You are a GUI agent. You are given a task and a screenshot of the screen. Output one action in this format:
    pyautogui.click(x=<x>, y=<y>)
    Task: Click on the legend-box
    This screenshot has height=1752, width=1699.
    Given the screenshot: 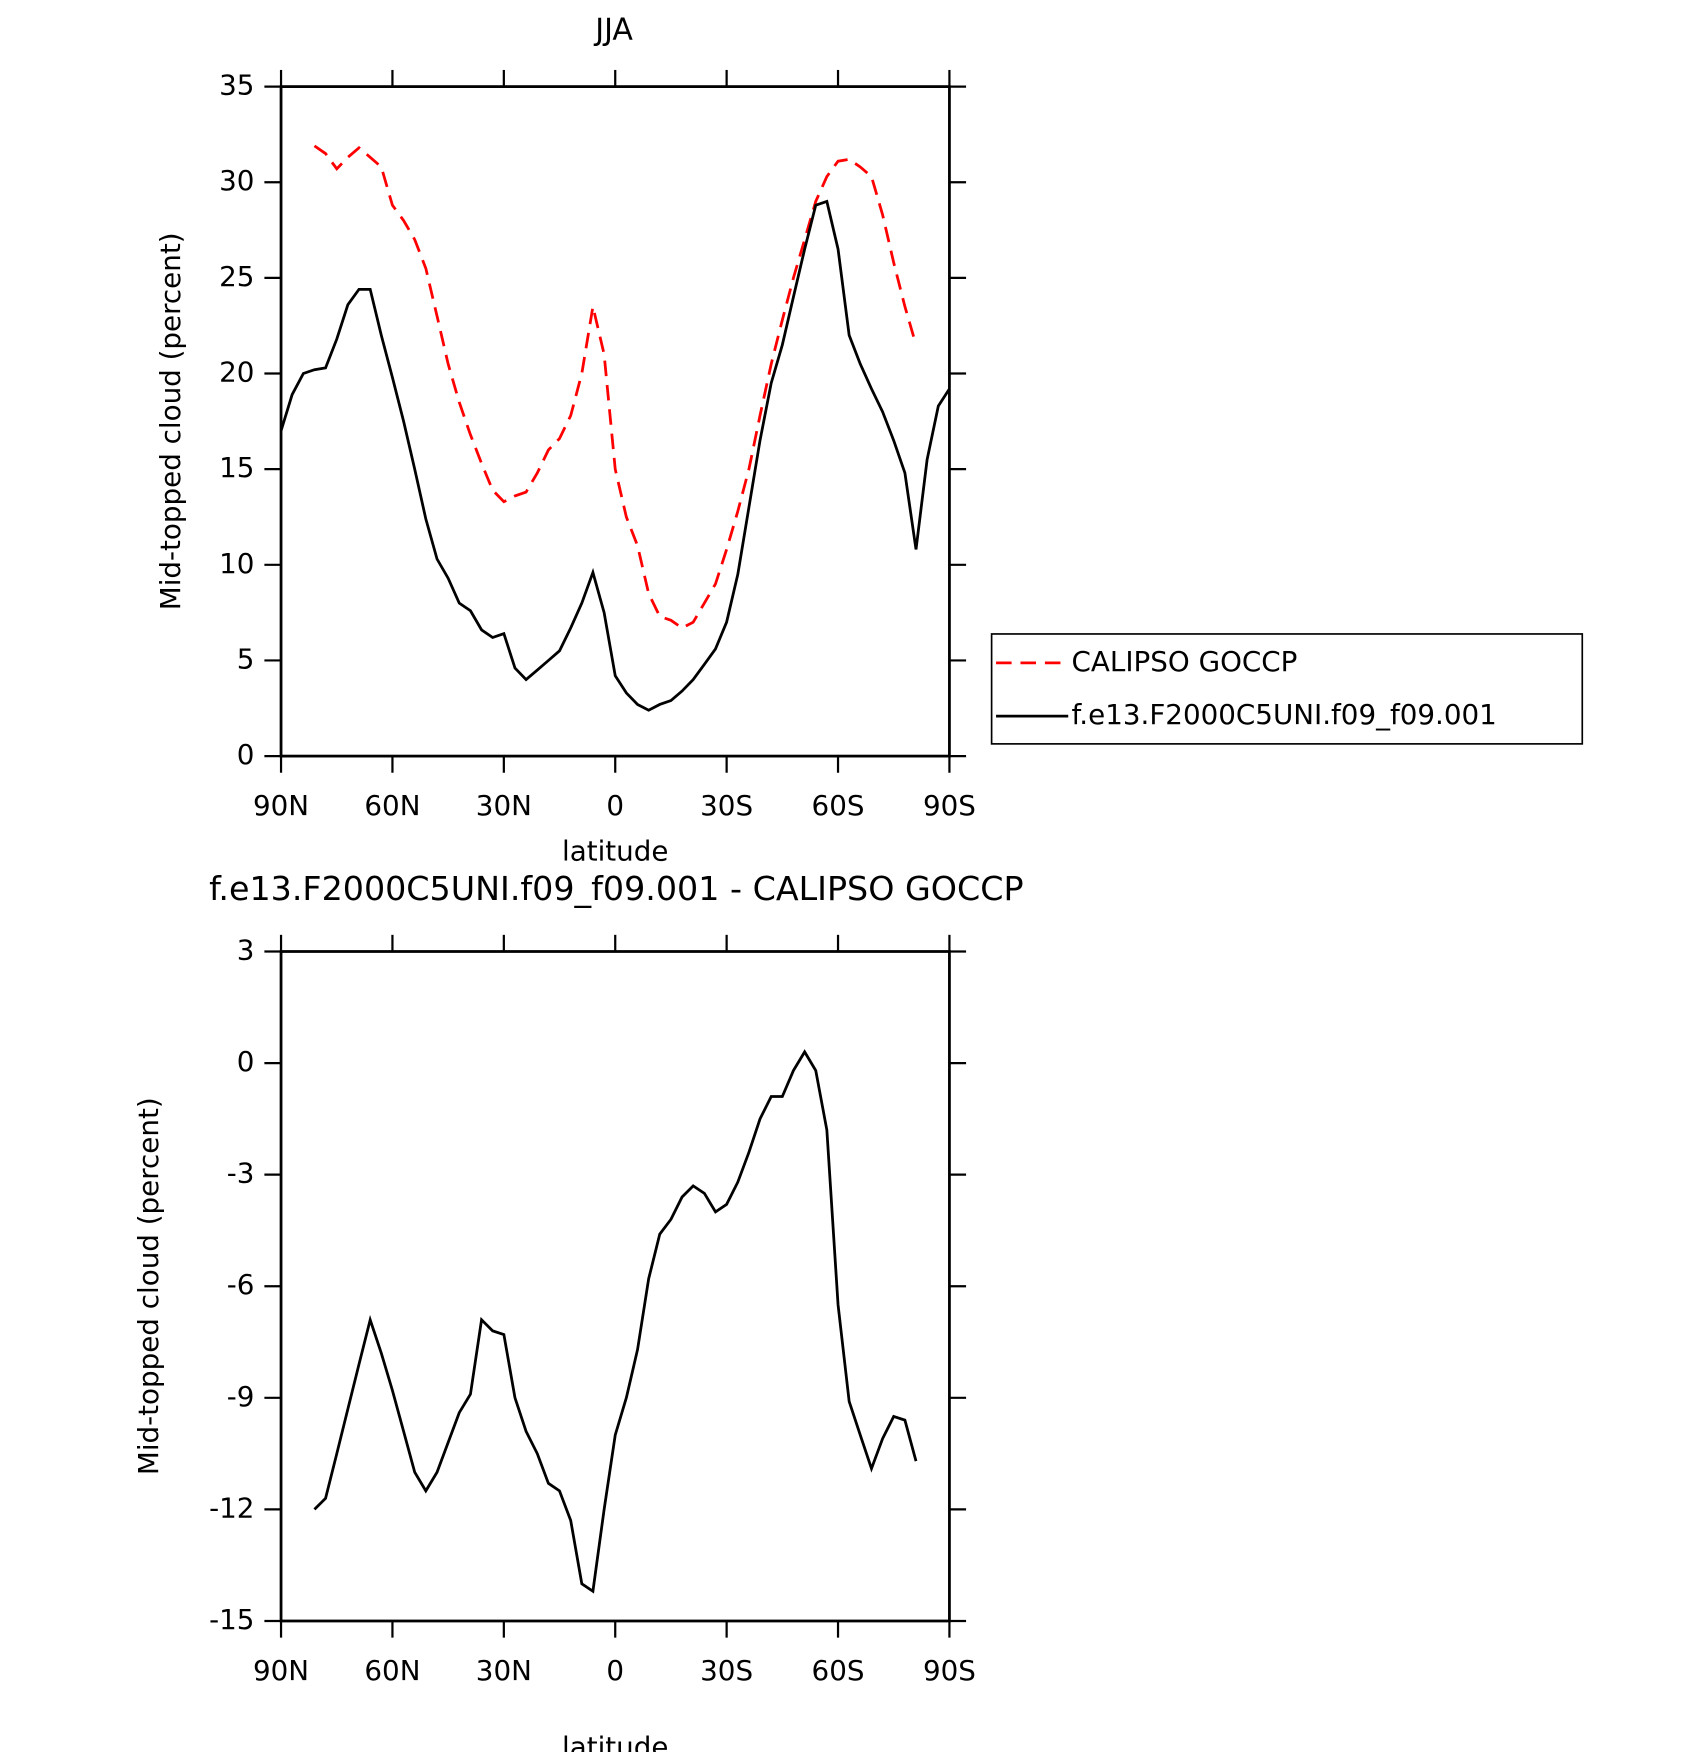 What is the action you would take?
    pyautogui.click(x=1287, y=689)
    